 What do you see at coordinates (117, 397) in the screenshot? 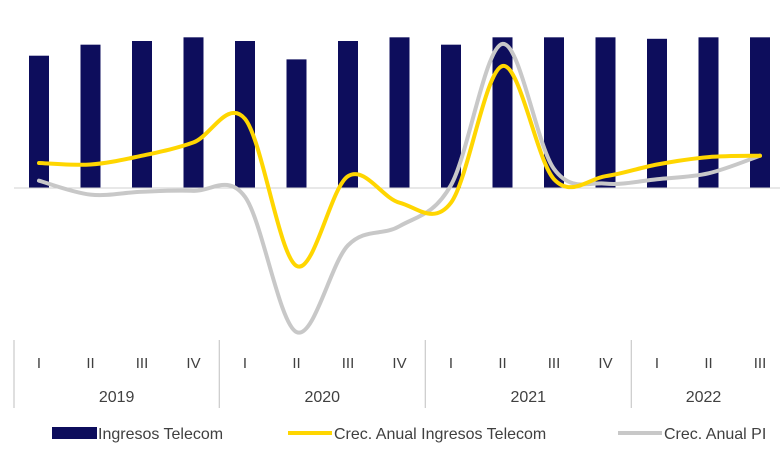
I see `x-year-label: 2019` at bounding box center [117, 397].